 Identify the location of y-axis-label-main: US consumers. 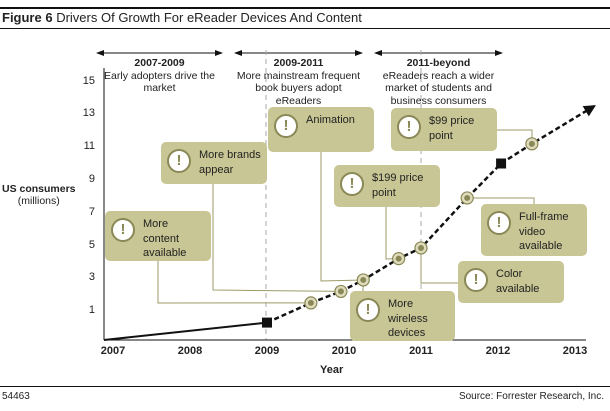
(39, 189).